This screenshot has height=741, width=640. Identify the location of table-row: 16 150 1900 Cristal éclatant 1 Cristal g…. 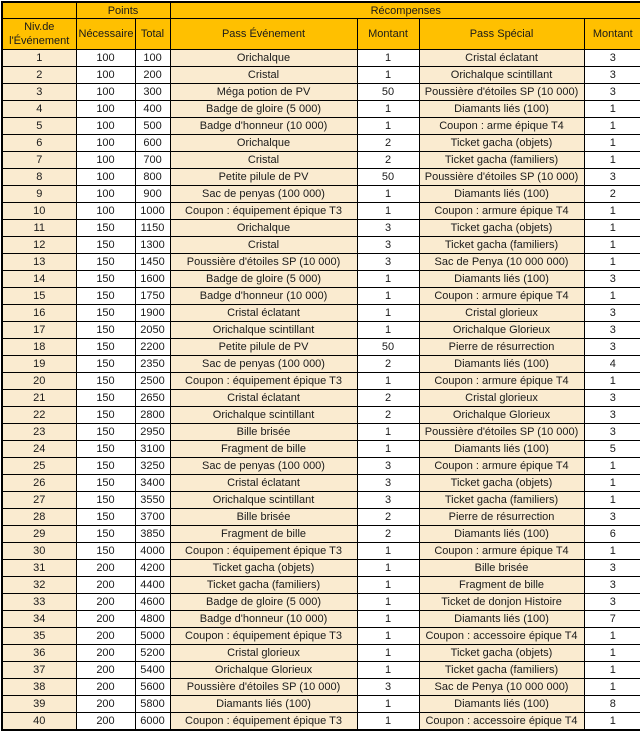
(320, 313).